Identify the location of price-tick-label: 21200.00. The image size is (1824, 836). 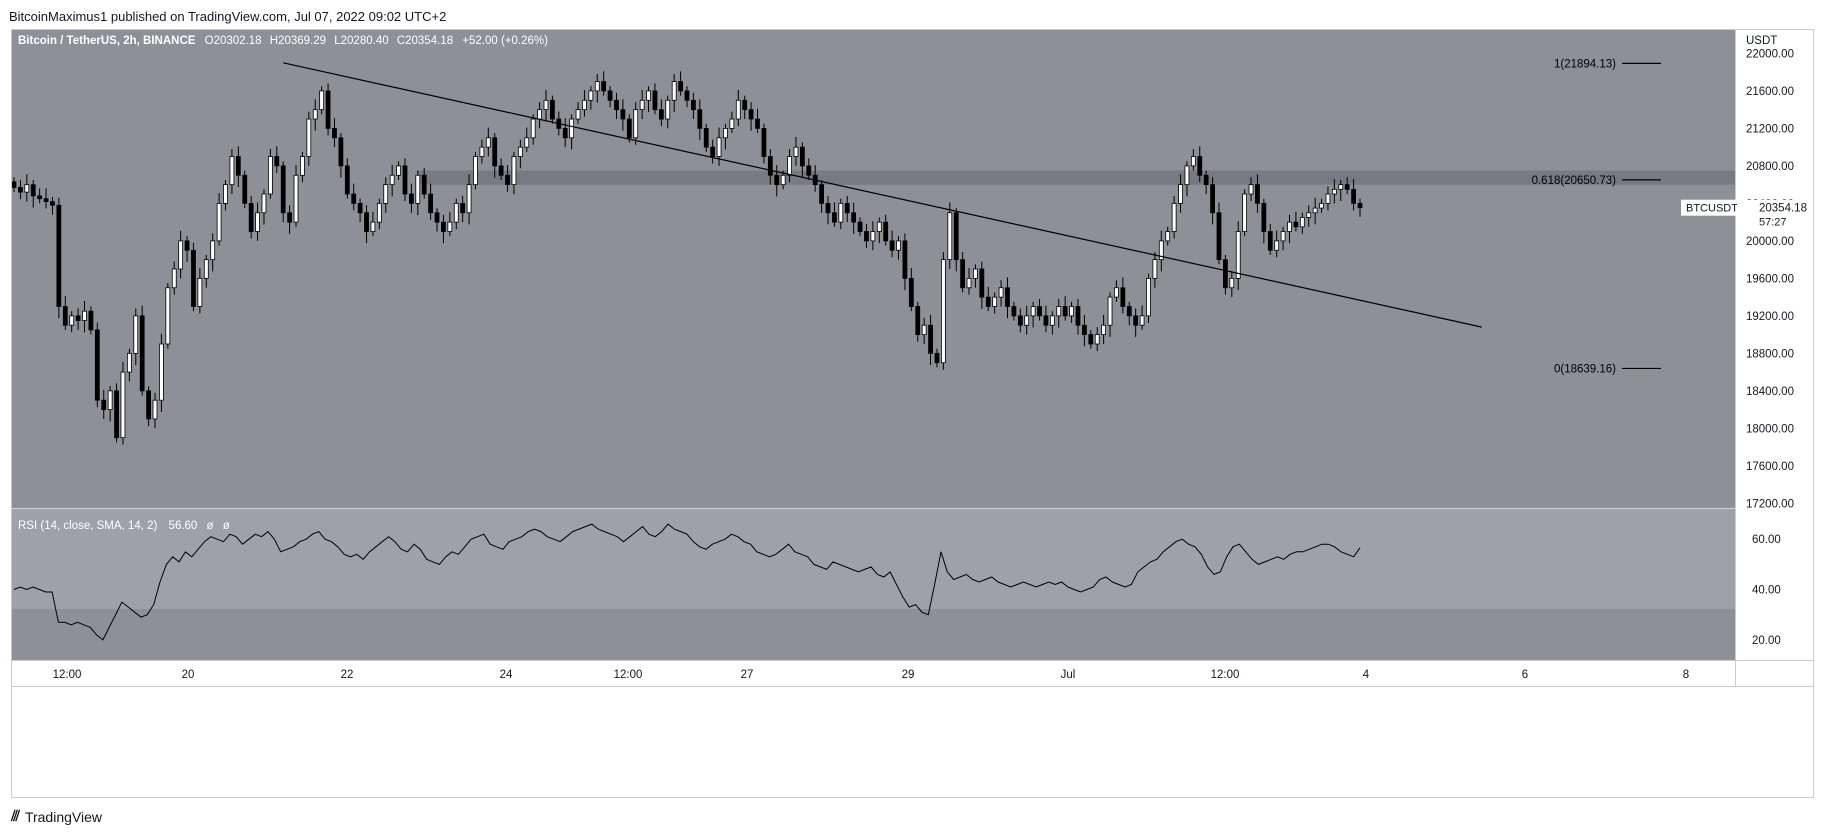
(1770, 129).